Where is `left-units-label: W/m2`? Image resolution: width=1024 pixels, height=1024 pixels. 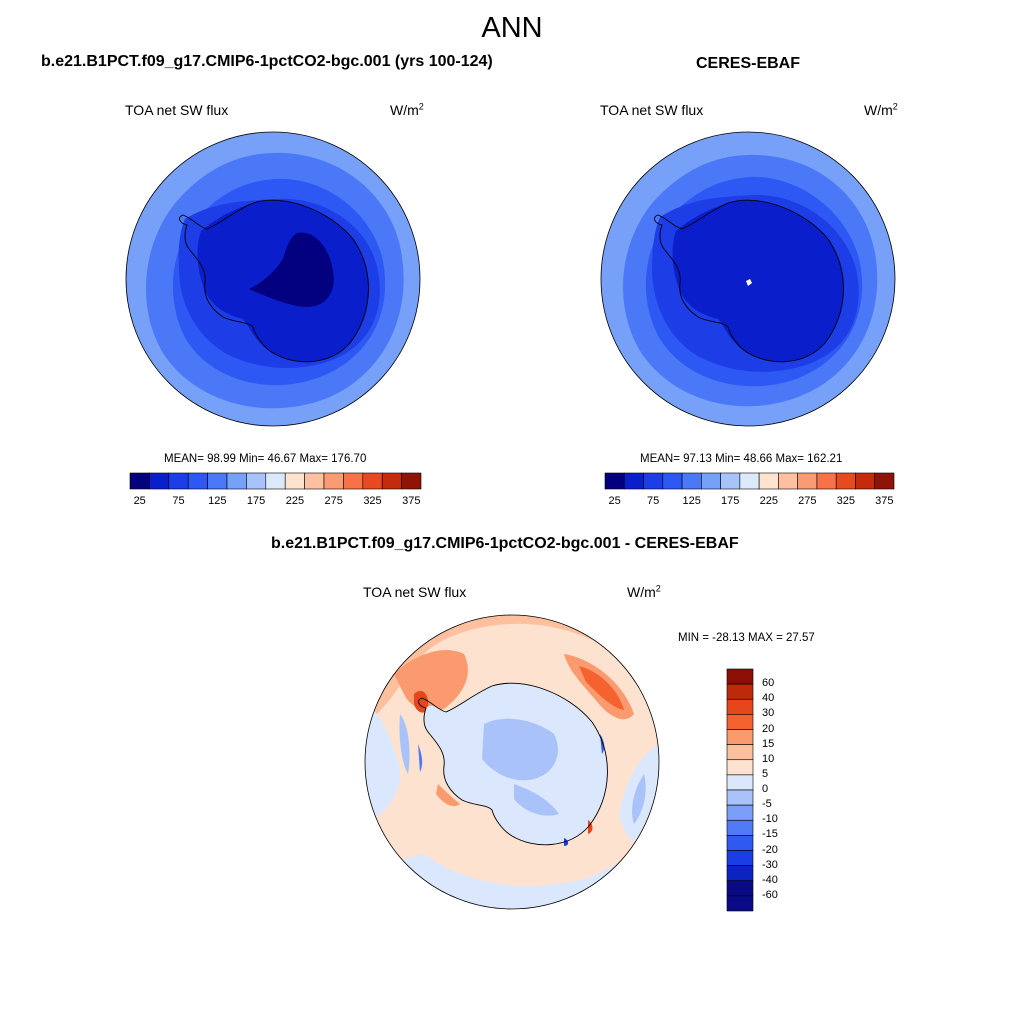
left-units-label: W/m2 is located at coordinates (407, 109).